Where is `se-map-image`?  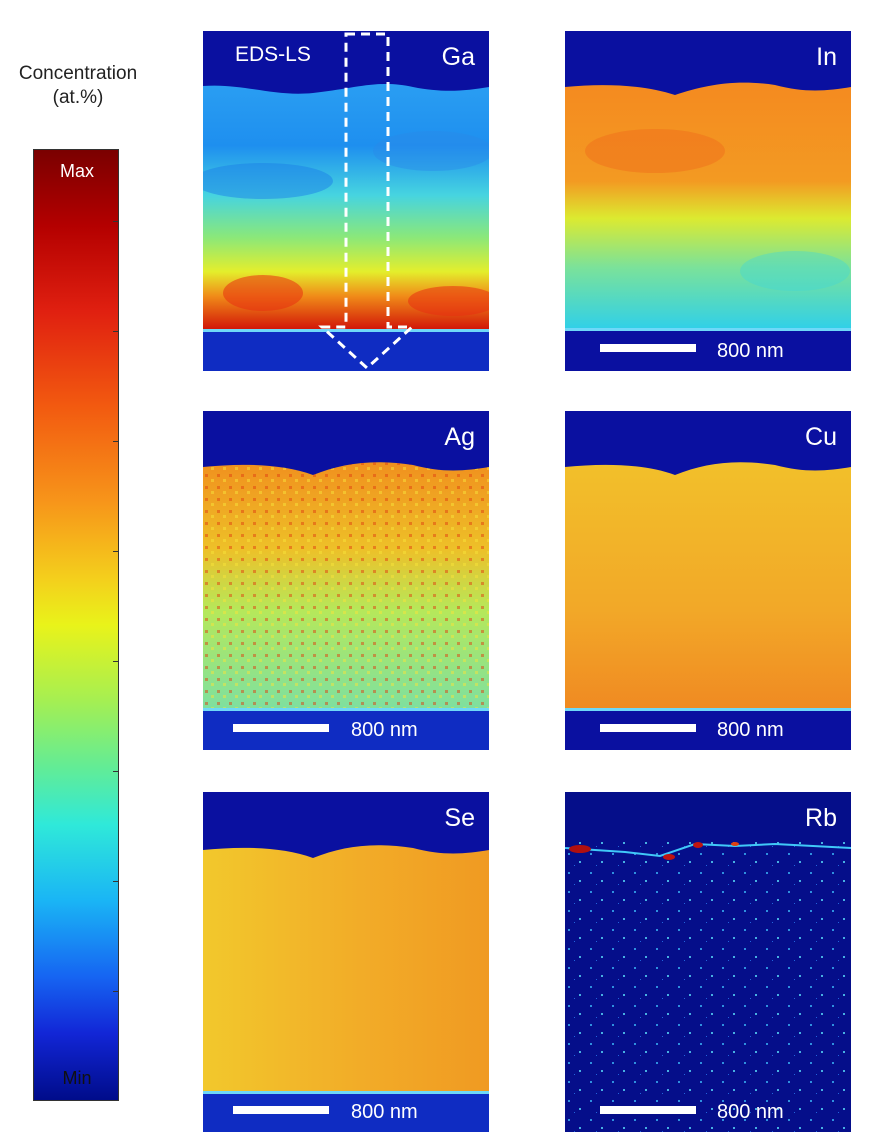
se-map-image is located at coordinates (346, 962).